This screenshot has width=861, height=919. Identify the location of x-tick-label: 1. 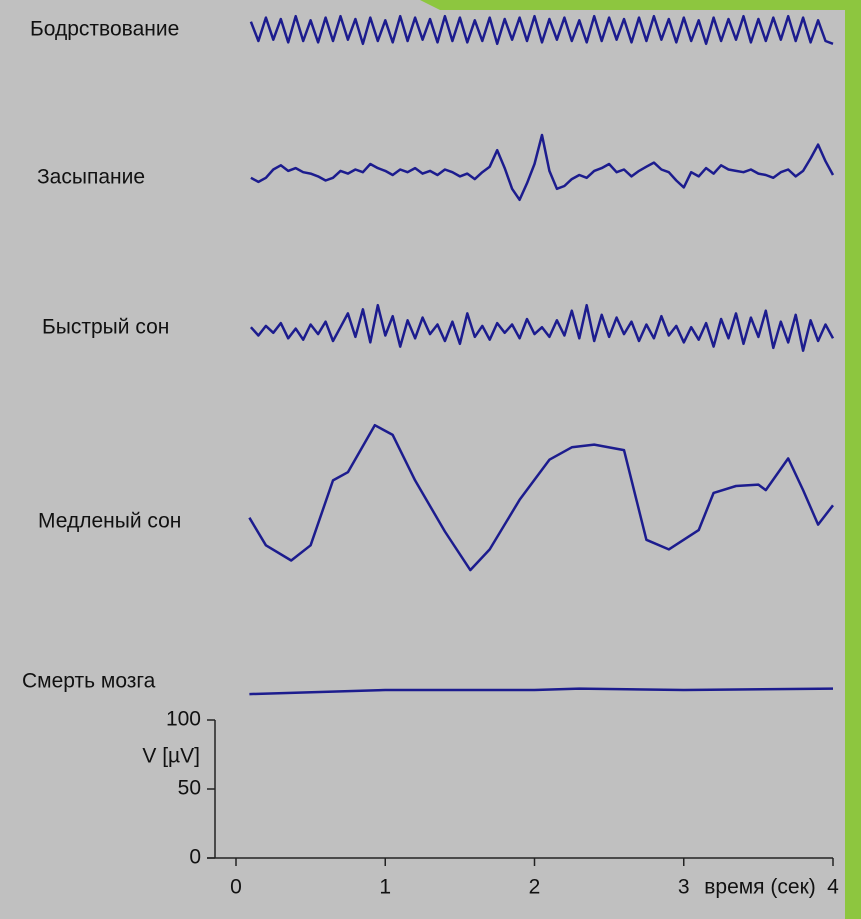
(385, 887).